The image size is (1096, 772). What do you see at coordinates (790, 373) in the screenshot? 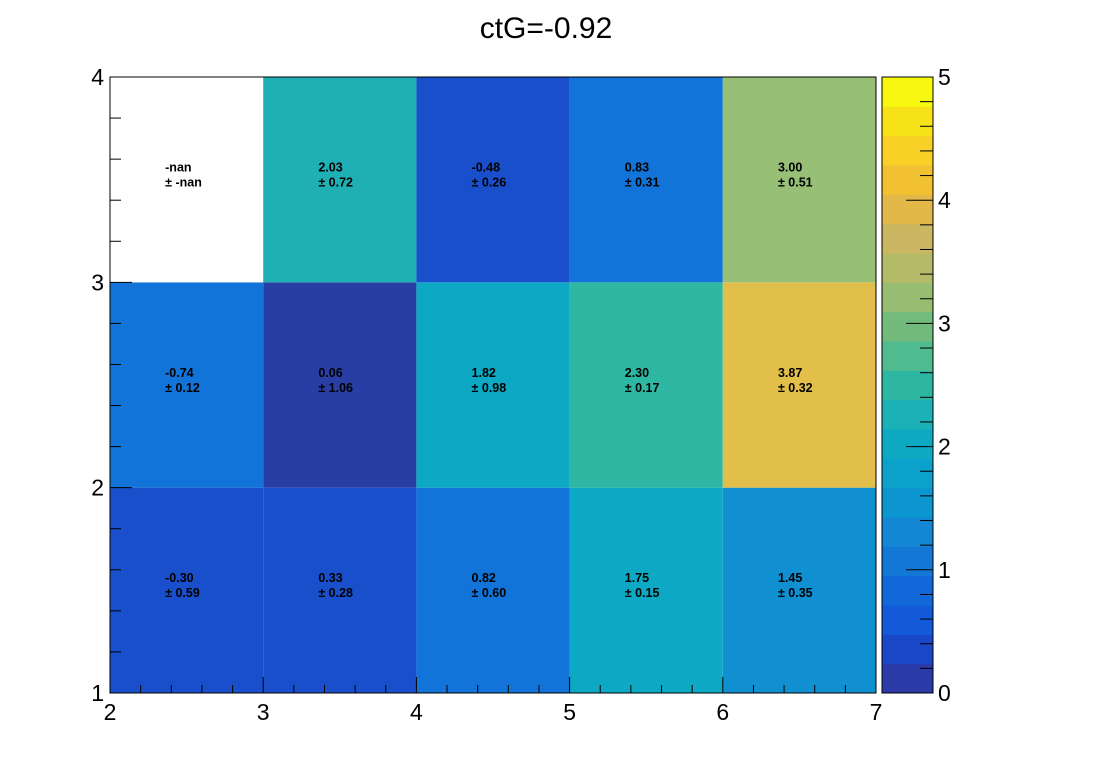
I see `cell-value-label: 3.87` at bounding box center [790, 373].